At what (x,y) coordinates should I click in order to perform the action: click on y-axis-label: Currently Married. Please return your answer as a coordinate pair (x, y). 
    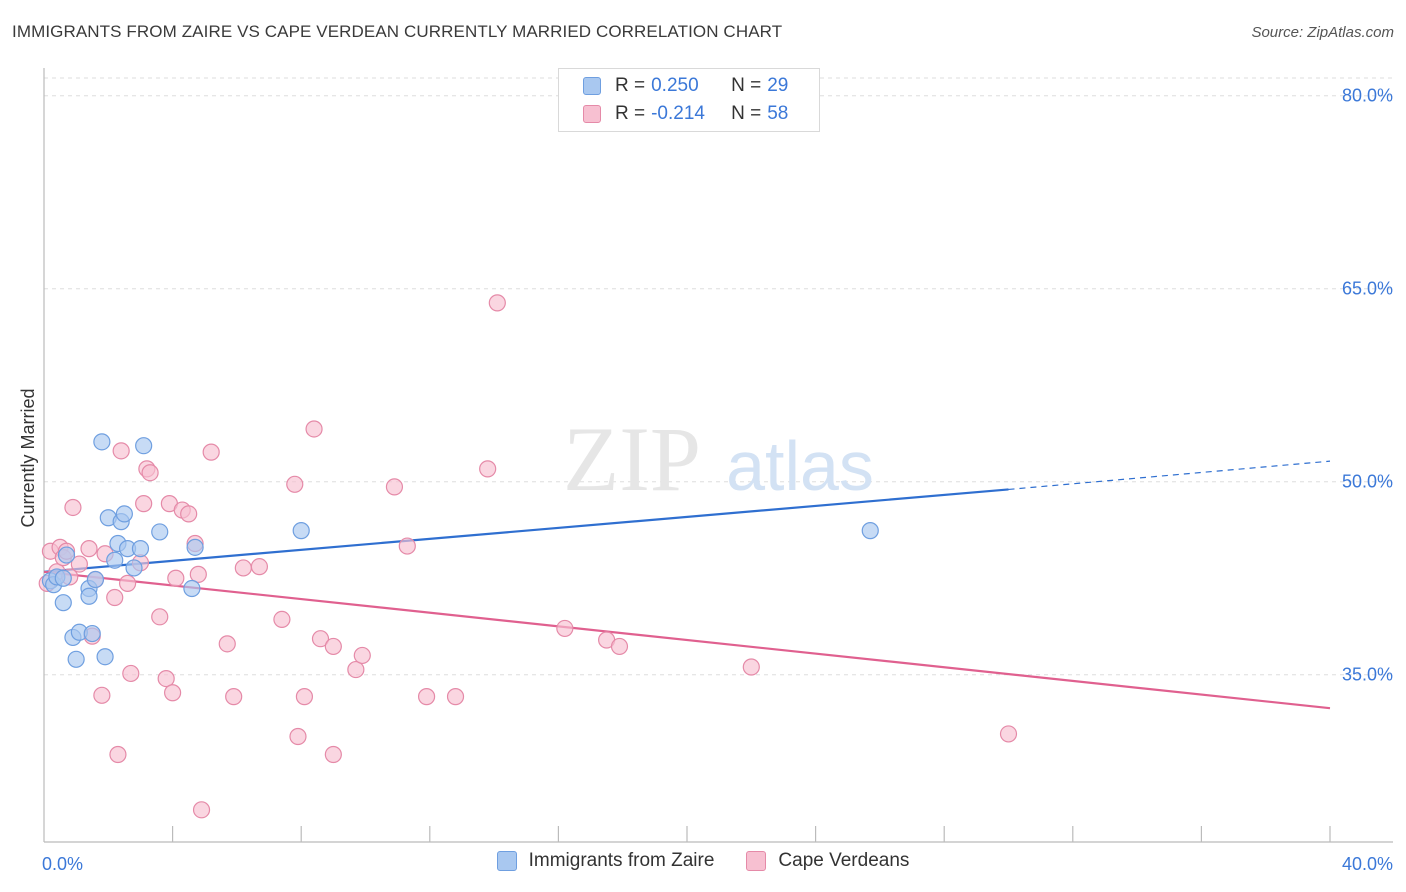
    Looking at the image, I should click on (28, 457).